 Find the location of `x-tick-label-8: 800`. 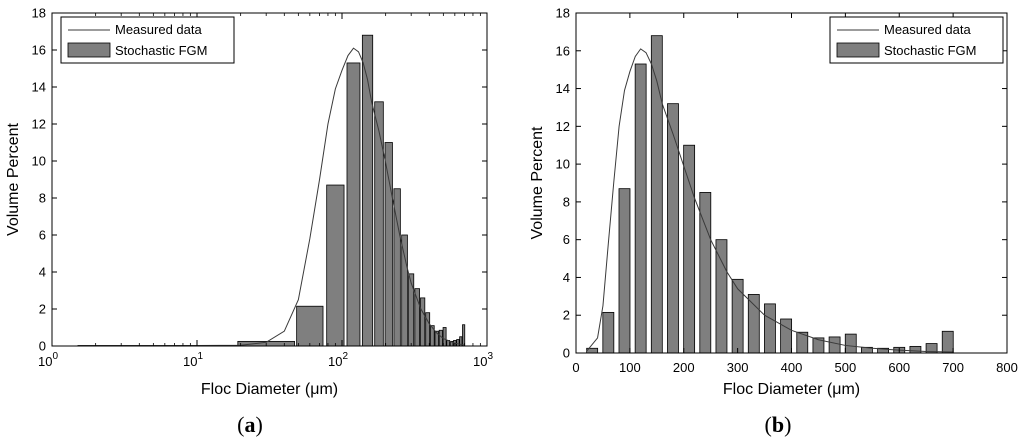

x-tick-label-8: 800 is located at coordinates (1007, 367).